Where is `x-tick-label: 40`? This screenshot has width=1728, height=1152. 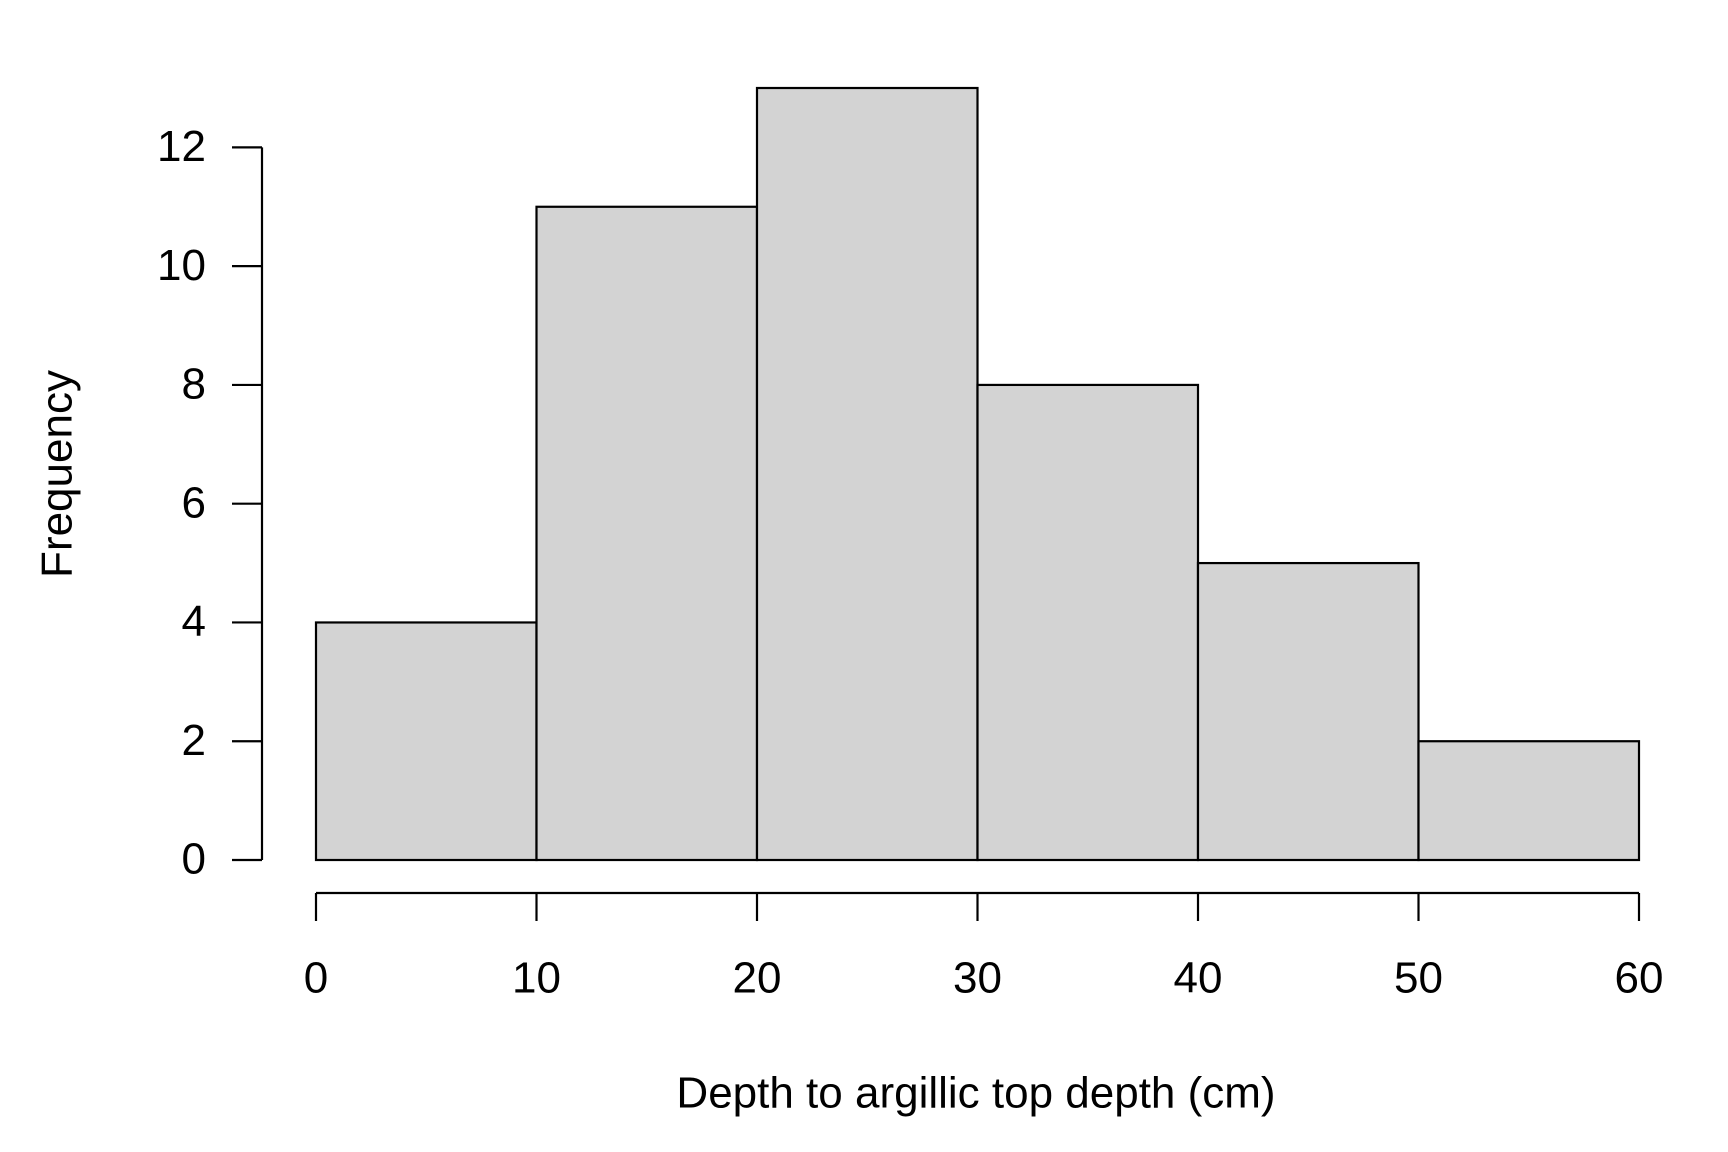
x-tick-label: 40 is located at coordinates (1198, 978).